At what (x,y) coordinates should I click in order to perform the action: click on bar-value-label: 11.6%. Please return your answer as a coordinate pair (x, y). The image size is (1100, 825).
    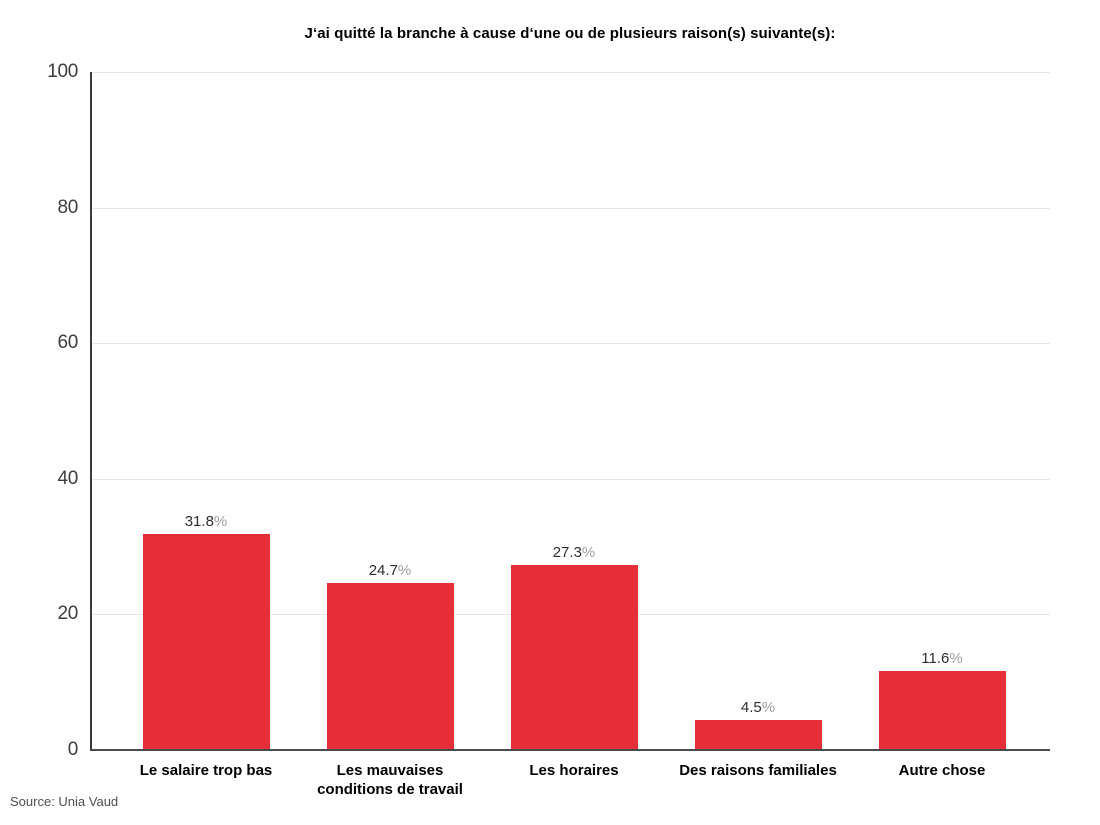
    Looking at the image, I should click on (942, 659).